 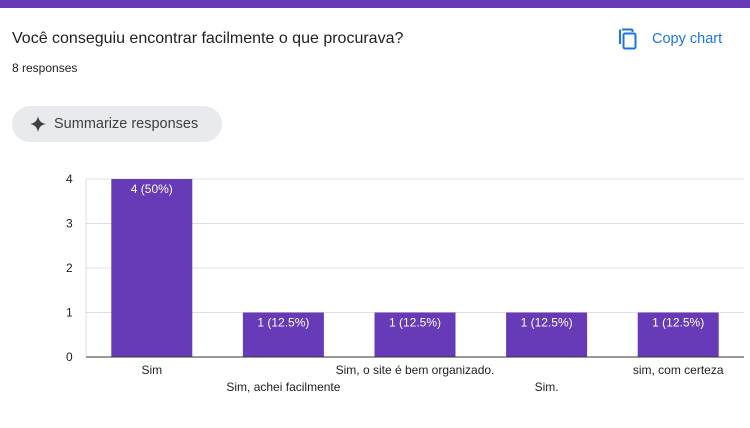 What do you see at coordinates (628, 39) in the screenshot?
I see `copy-icon` at bounding box center [628, 39].